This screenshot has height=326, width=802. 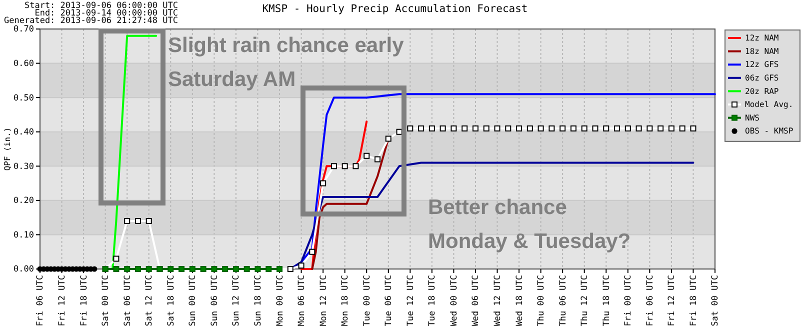 I want to click on y-axis-title: QPF (in.), so click(x=7, y=149).